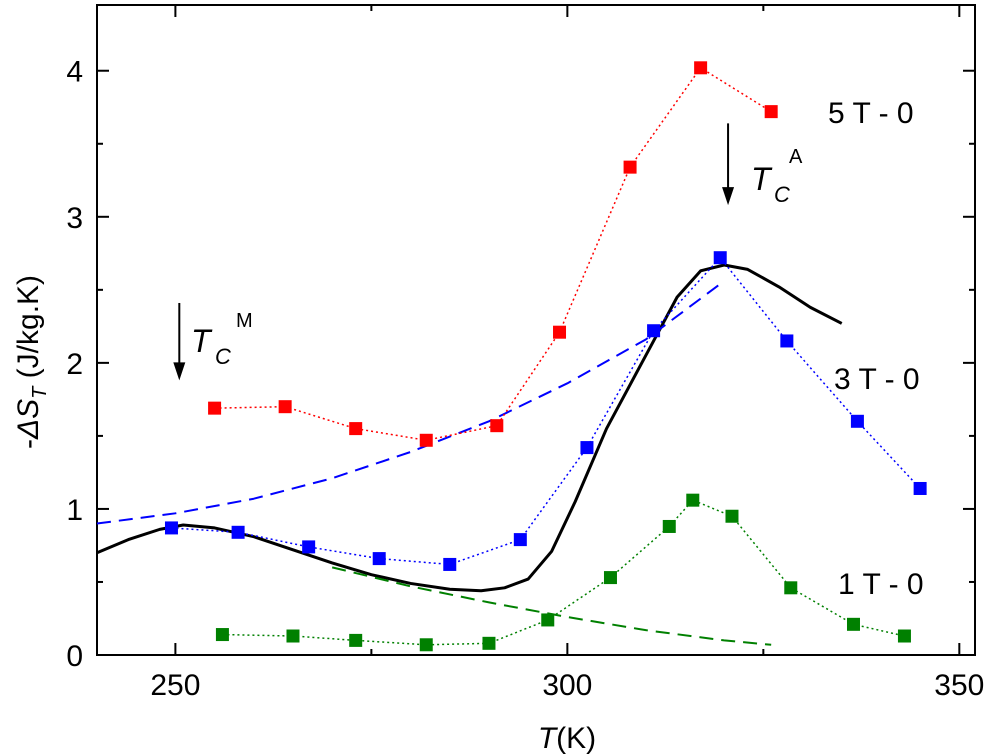 Image resolution: width=986 pixels, height=756 pixels. I want to click on y-tick-label: 1, so click(74, 510).